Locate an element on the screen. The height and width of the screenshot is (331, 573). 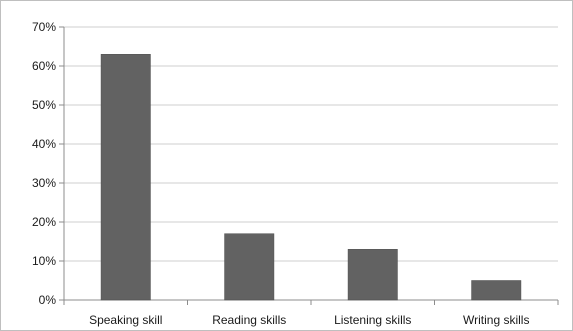
x-tick-label: Writing skills is located at coordinates (496, 320).